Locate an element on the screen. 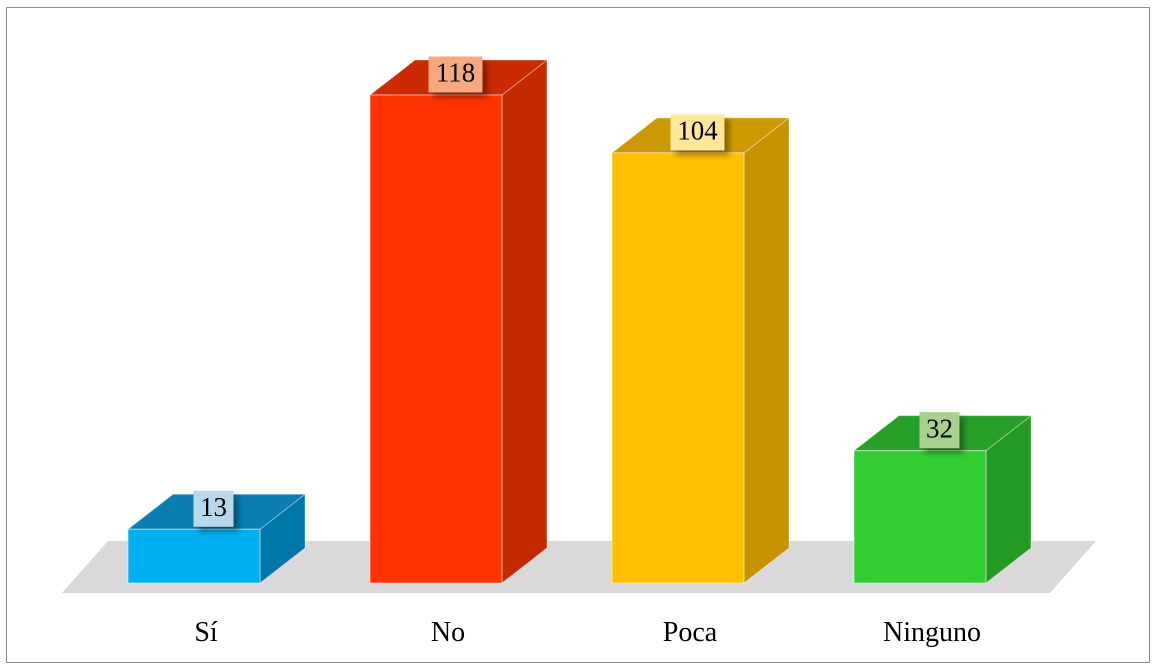 The height and width of the screenshot is (664, 1156). chart-floor is located at coordinates (579, 567).